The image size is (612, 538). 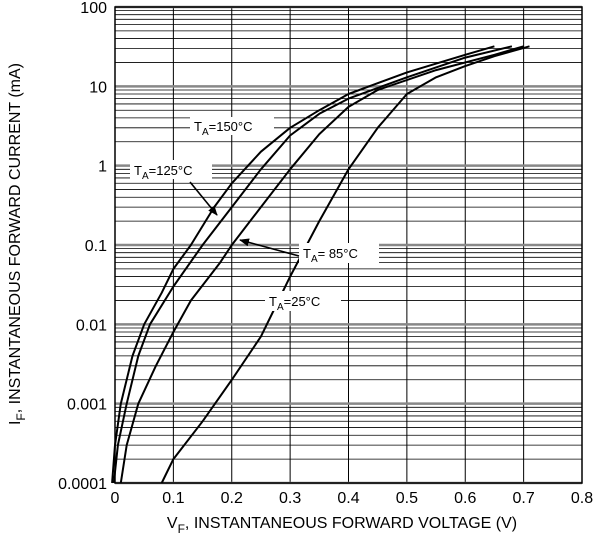 What do you see at coordinates (232, 498) in the screenshot?
I see `x-tick-label: 0.2` at bounding box center [232, 498].